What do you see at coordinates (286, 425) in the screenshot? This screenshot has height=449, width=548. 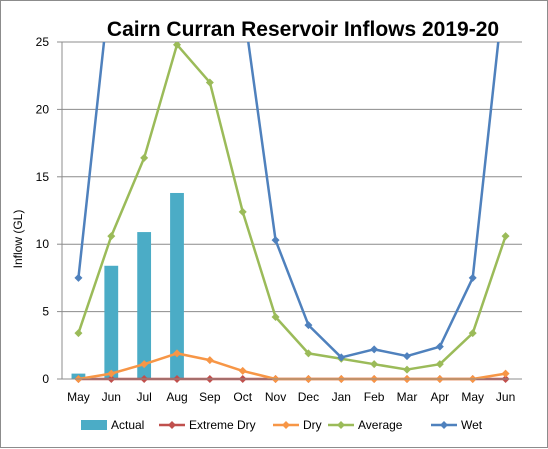 I see `legend-marker-dry` at bounding box center [286, 425].